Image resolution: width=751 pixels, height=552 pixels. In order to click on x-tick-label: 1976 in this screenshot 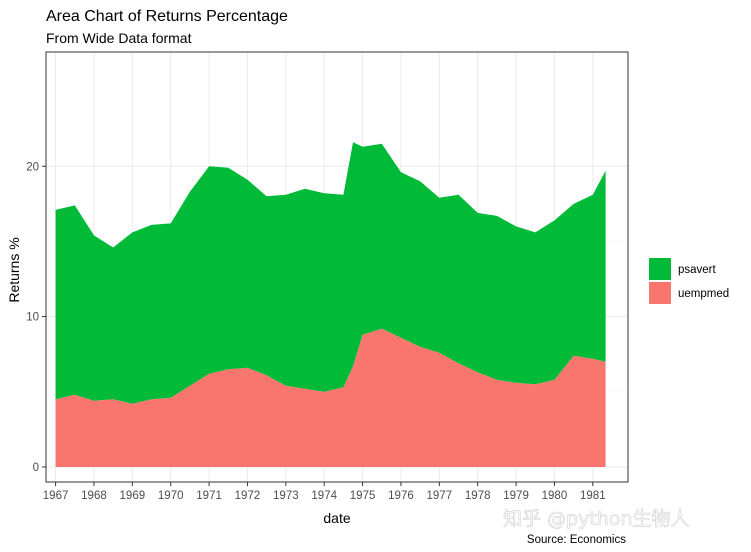, I will do `click(401, 496)`.